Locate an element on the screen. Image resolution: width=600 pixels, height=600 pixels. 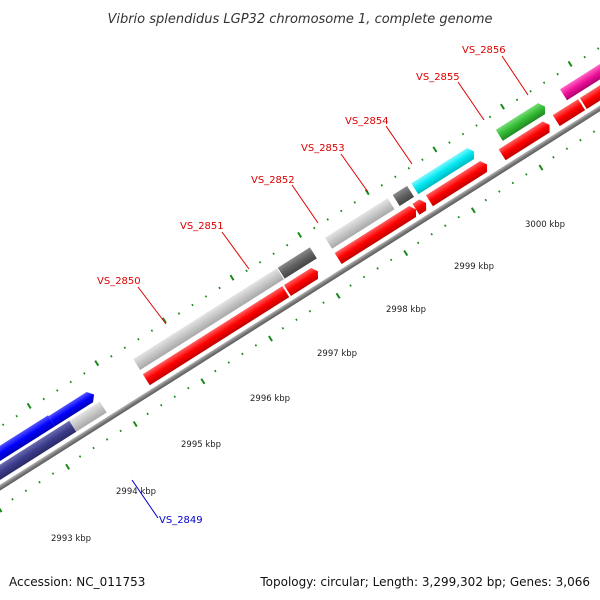
cds-vs2851-red is located at coordinates (302, 281).